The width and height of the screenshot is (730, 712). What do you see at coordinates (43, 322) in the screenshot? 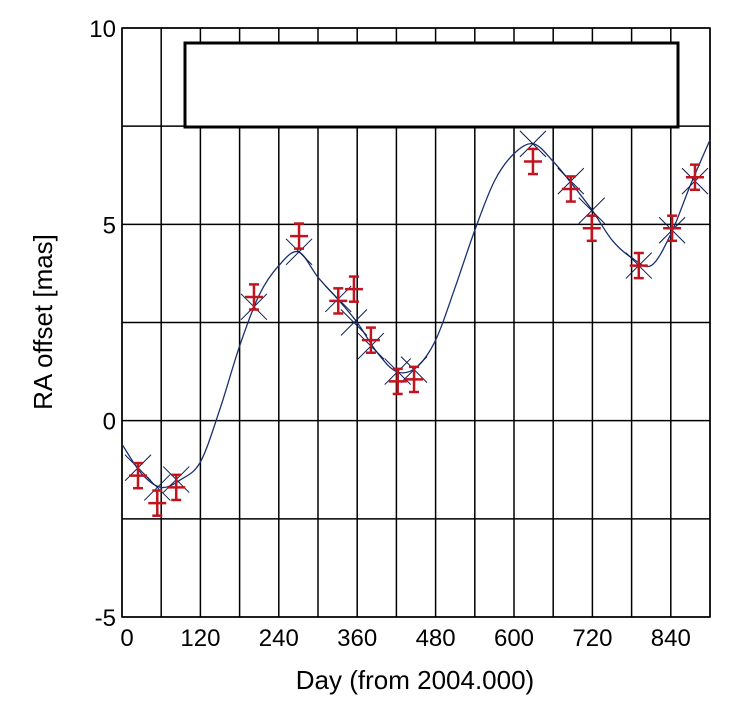
I see `y-axis-label: RA offset [mas]` at bounding box center [43, 322].